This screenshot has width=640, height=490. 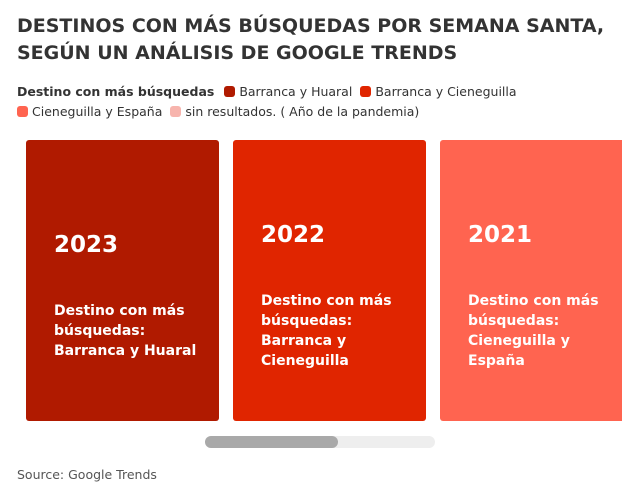 I want to click on scrollbar-thumb, so click(x=271, y=442).